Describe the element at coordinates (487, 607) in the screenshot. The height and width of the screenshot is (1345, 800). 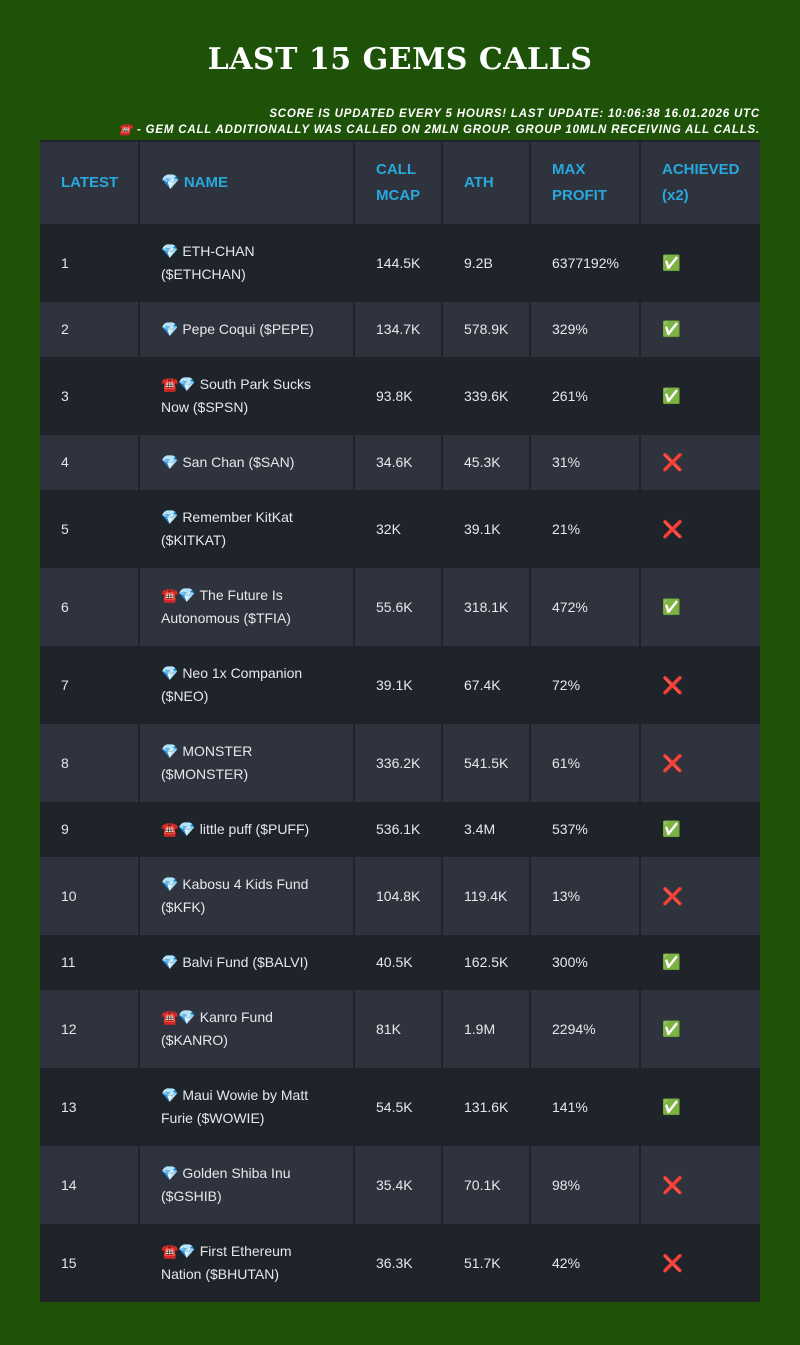
I see `ath-cell: 318.1K` at that location.